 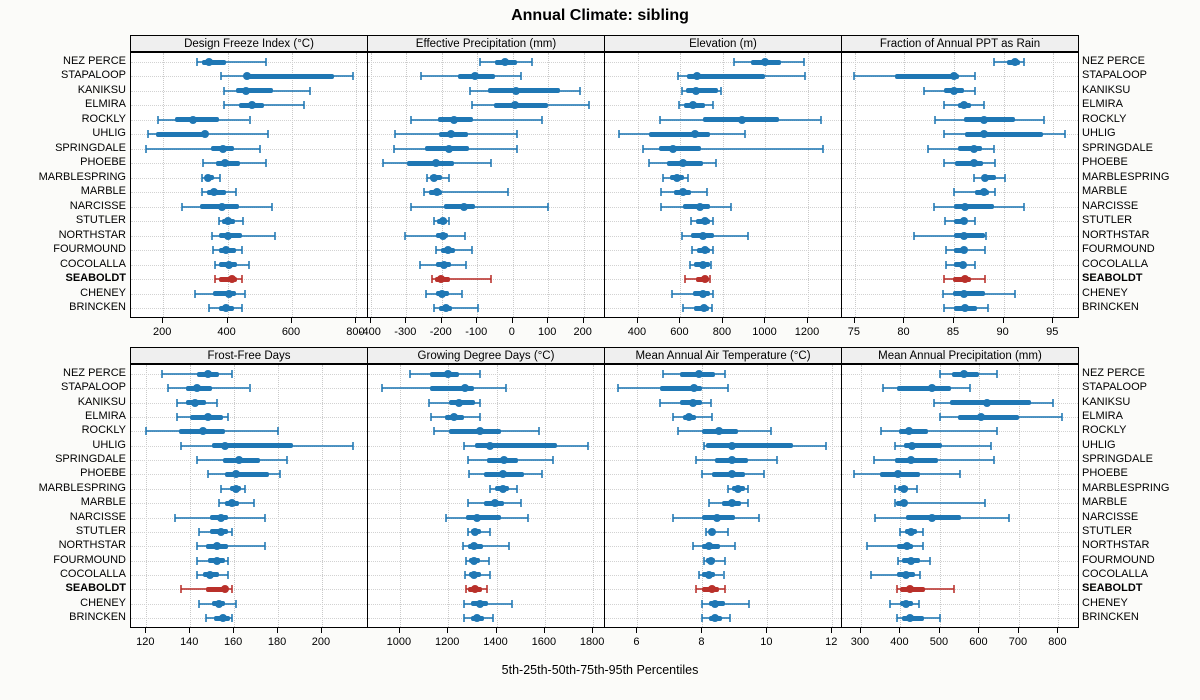 What do you see at coordinates (592, 642) in the screenshot?
I see `axis-tick-label: 1800` at bounding box center [592, 642].